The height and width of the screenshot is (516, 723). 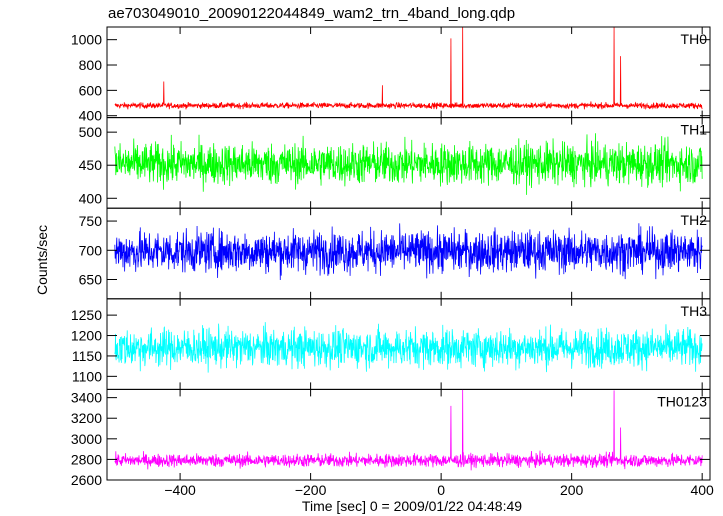 I want to click on series-label-th2: TH2, so click(x=694, y=220).